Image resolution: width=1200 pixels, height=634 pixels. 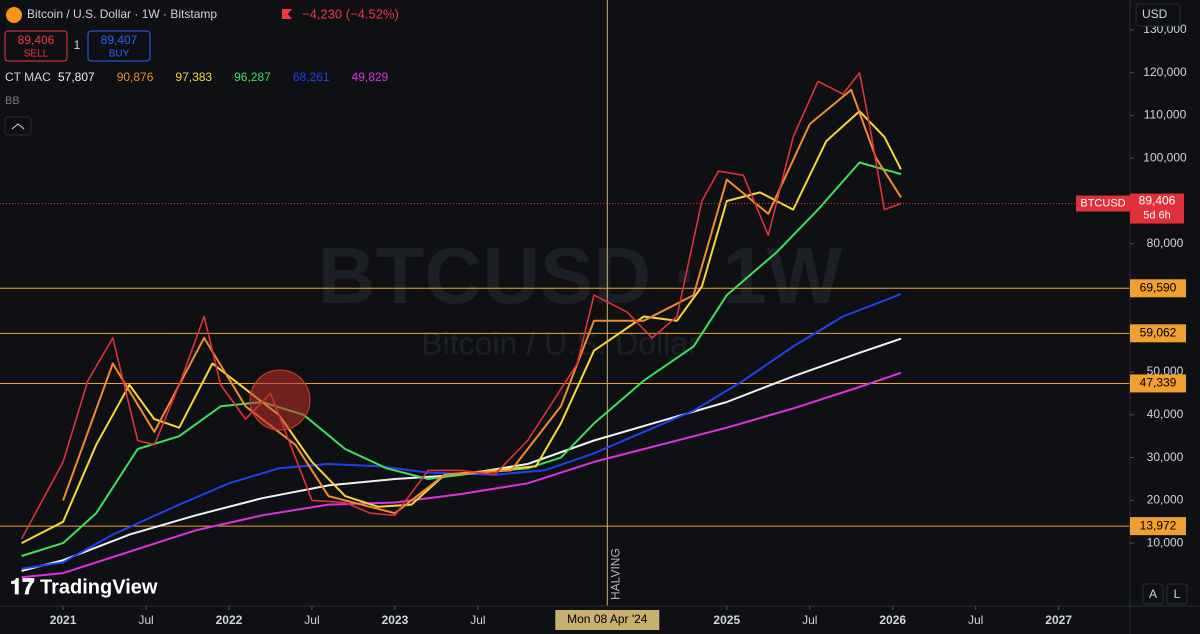 I want to click on buy-button, so click(x=119, y=46).